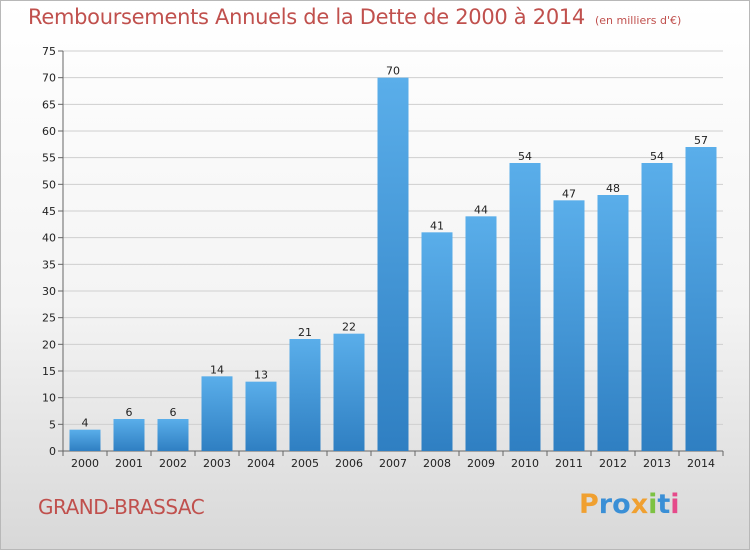 This screenshot has width=750, height=550. Describe the element at coordinates (261, 375) in the screenshot. I see `bar-value-label: 13` at that location.